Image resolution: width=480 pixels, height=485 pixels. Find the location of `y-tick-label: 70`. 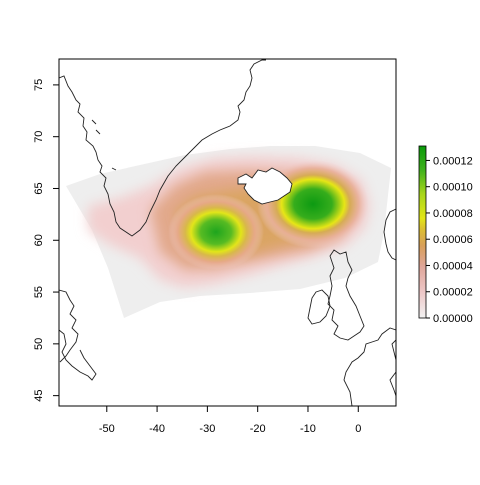

y-tick-label: 70 is located at coordinates (39, 137).